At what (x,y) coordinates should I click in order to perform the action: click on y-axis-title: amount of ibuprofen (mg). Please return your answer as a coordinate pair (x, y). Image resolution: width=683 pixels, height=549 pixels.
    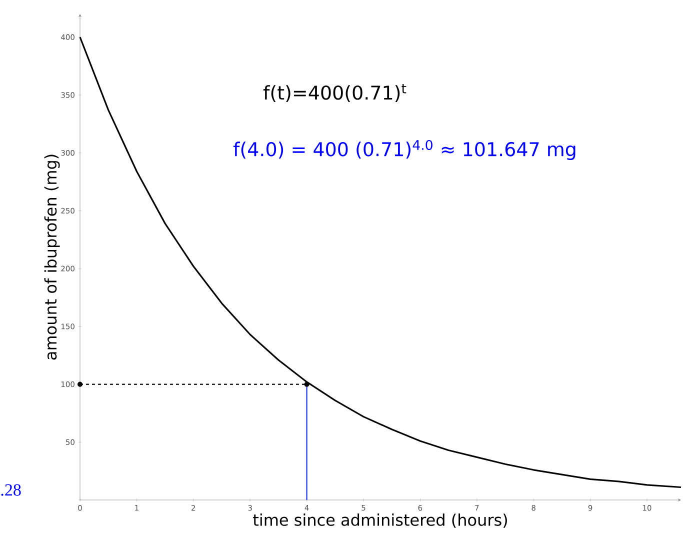
    Looking at the image, I should click on (52, 257).